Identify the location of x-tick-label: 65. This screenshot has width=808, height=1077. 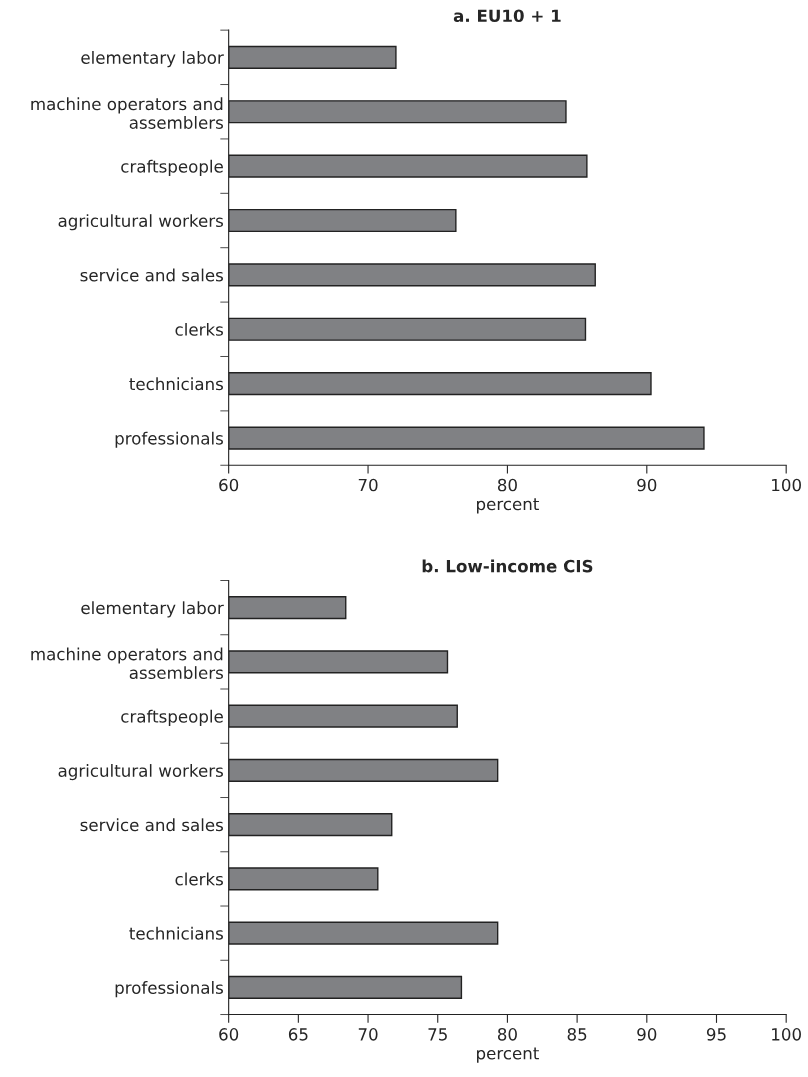
(298, 1034).